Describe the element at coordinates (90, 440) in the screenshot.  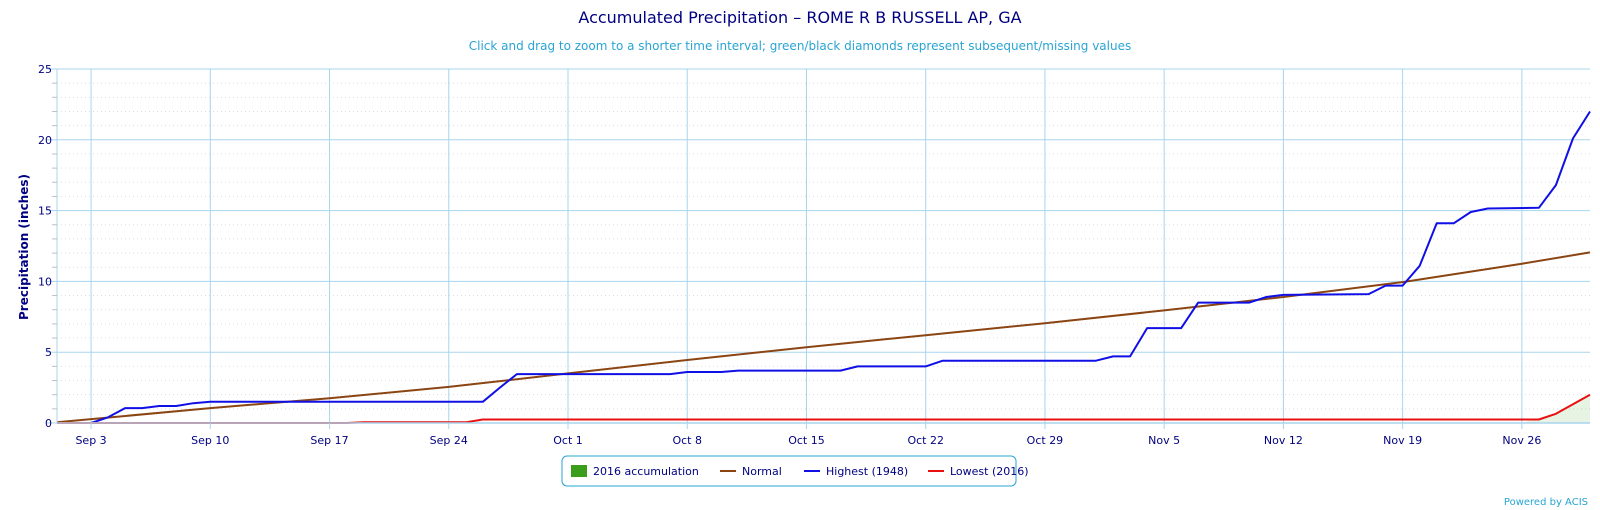
I see `x-tick-label: Sep 3` at that location.